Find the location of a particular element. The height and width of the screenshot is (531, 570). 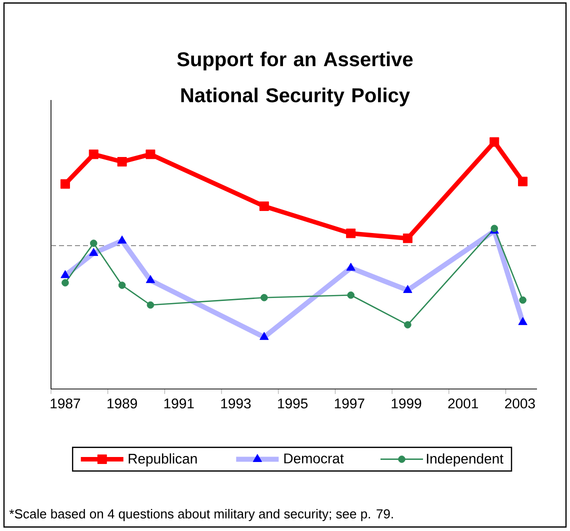

x-tick-label: 1995 is located at coordinates (293, 403).